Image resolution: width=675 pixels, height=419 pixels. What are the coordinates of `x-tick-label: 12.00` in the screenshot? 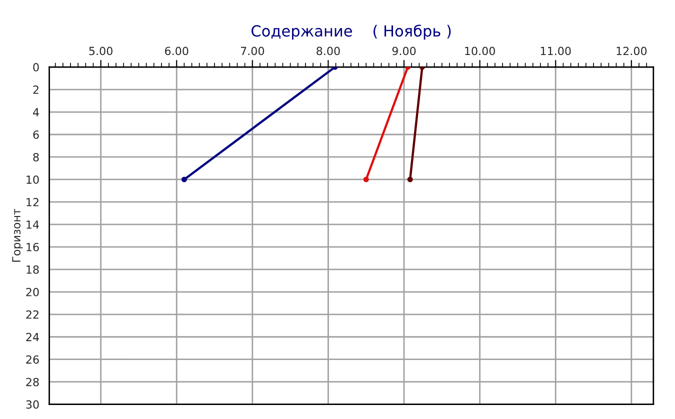 It's located at (631, 51).